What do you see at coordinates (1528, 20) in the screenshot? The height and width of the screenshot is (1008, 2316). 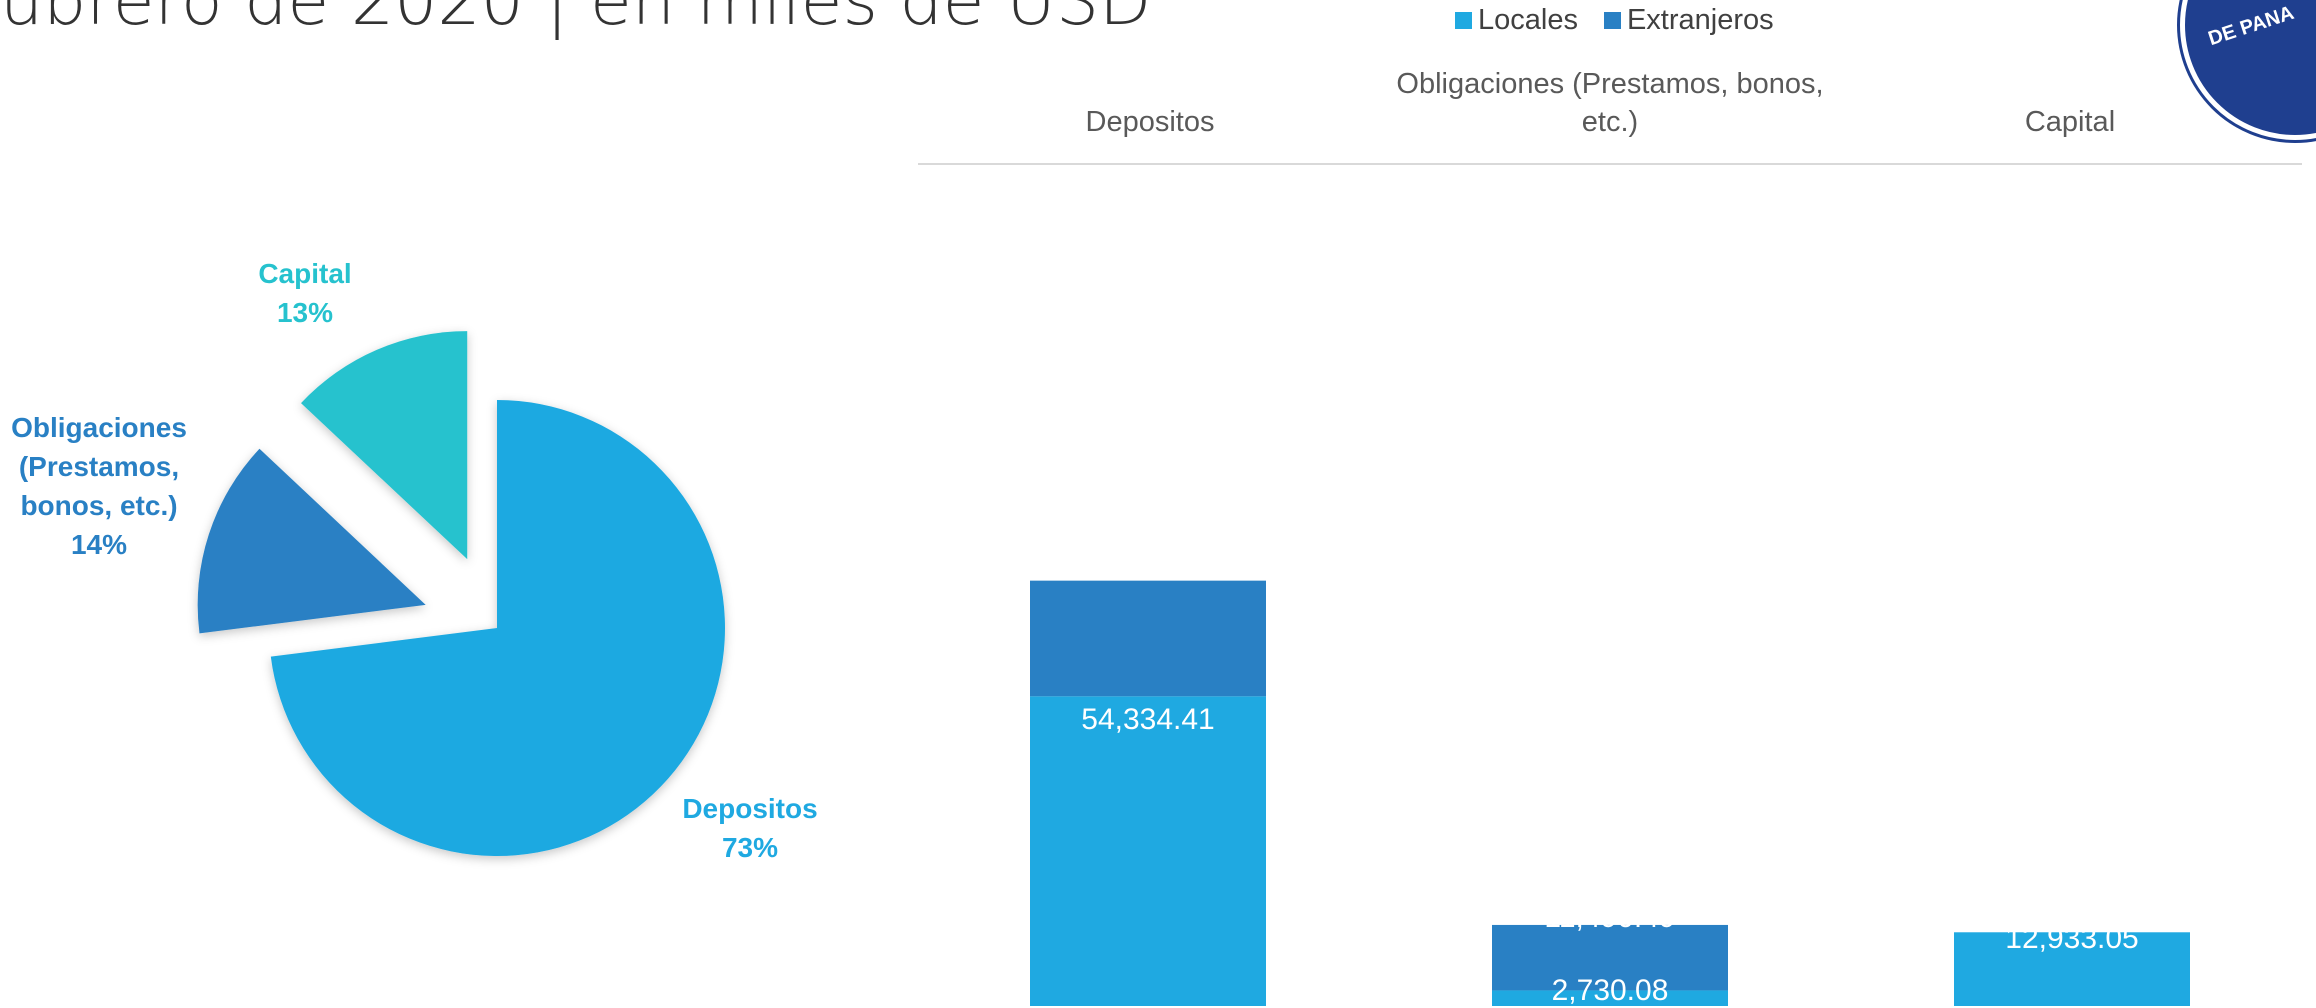 I see `legend-label-locales: Locales` at bounding box center [1528, 20].